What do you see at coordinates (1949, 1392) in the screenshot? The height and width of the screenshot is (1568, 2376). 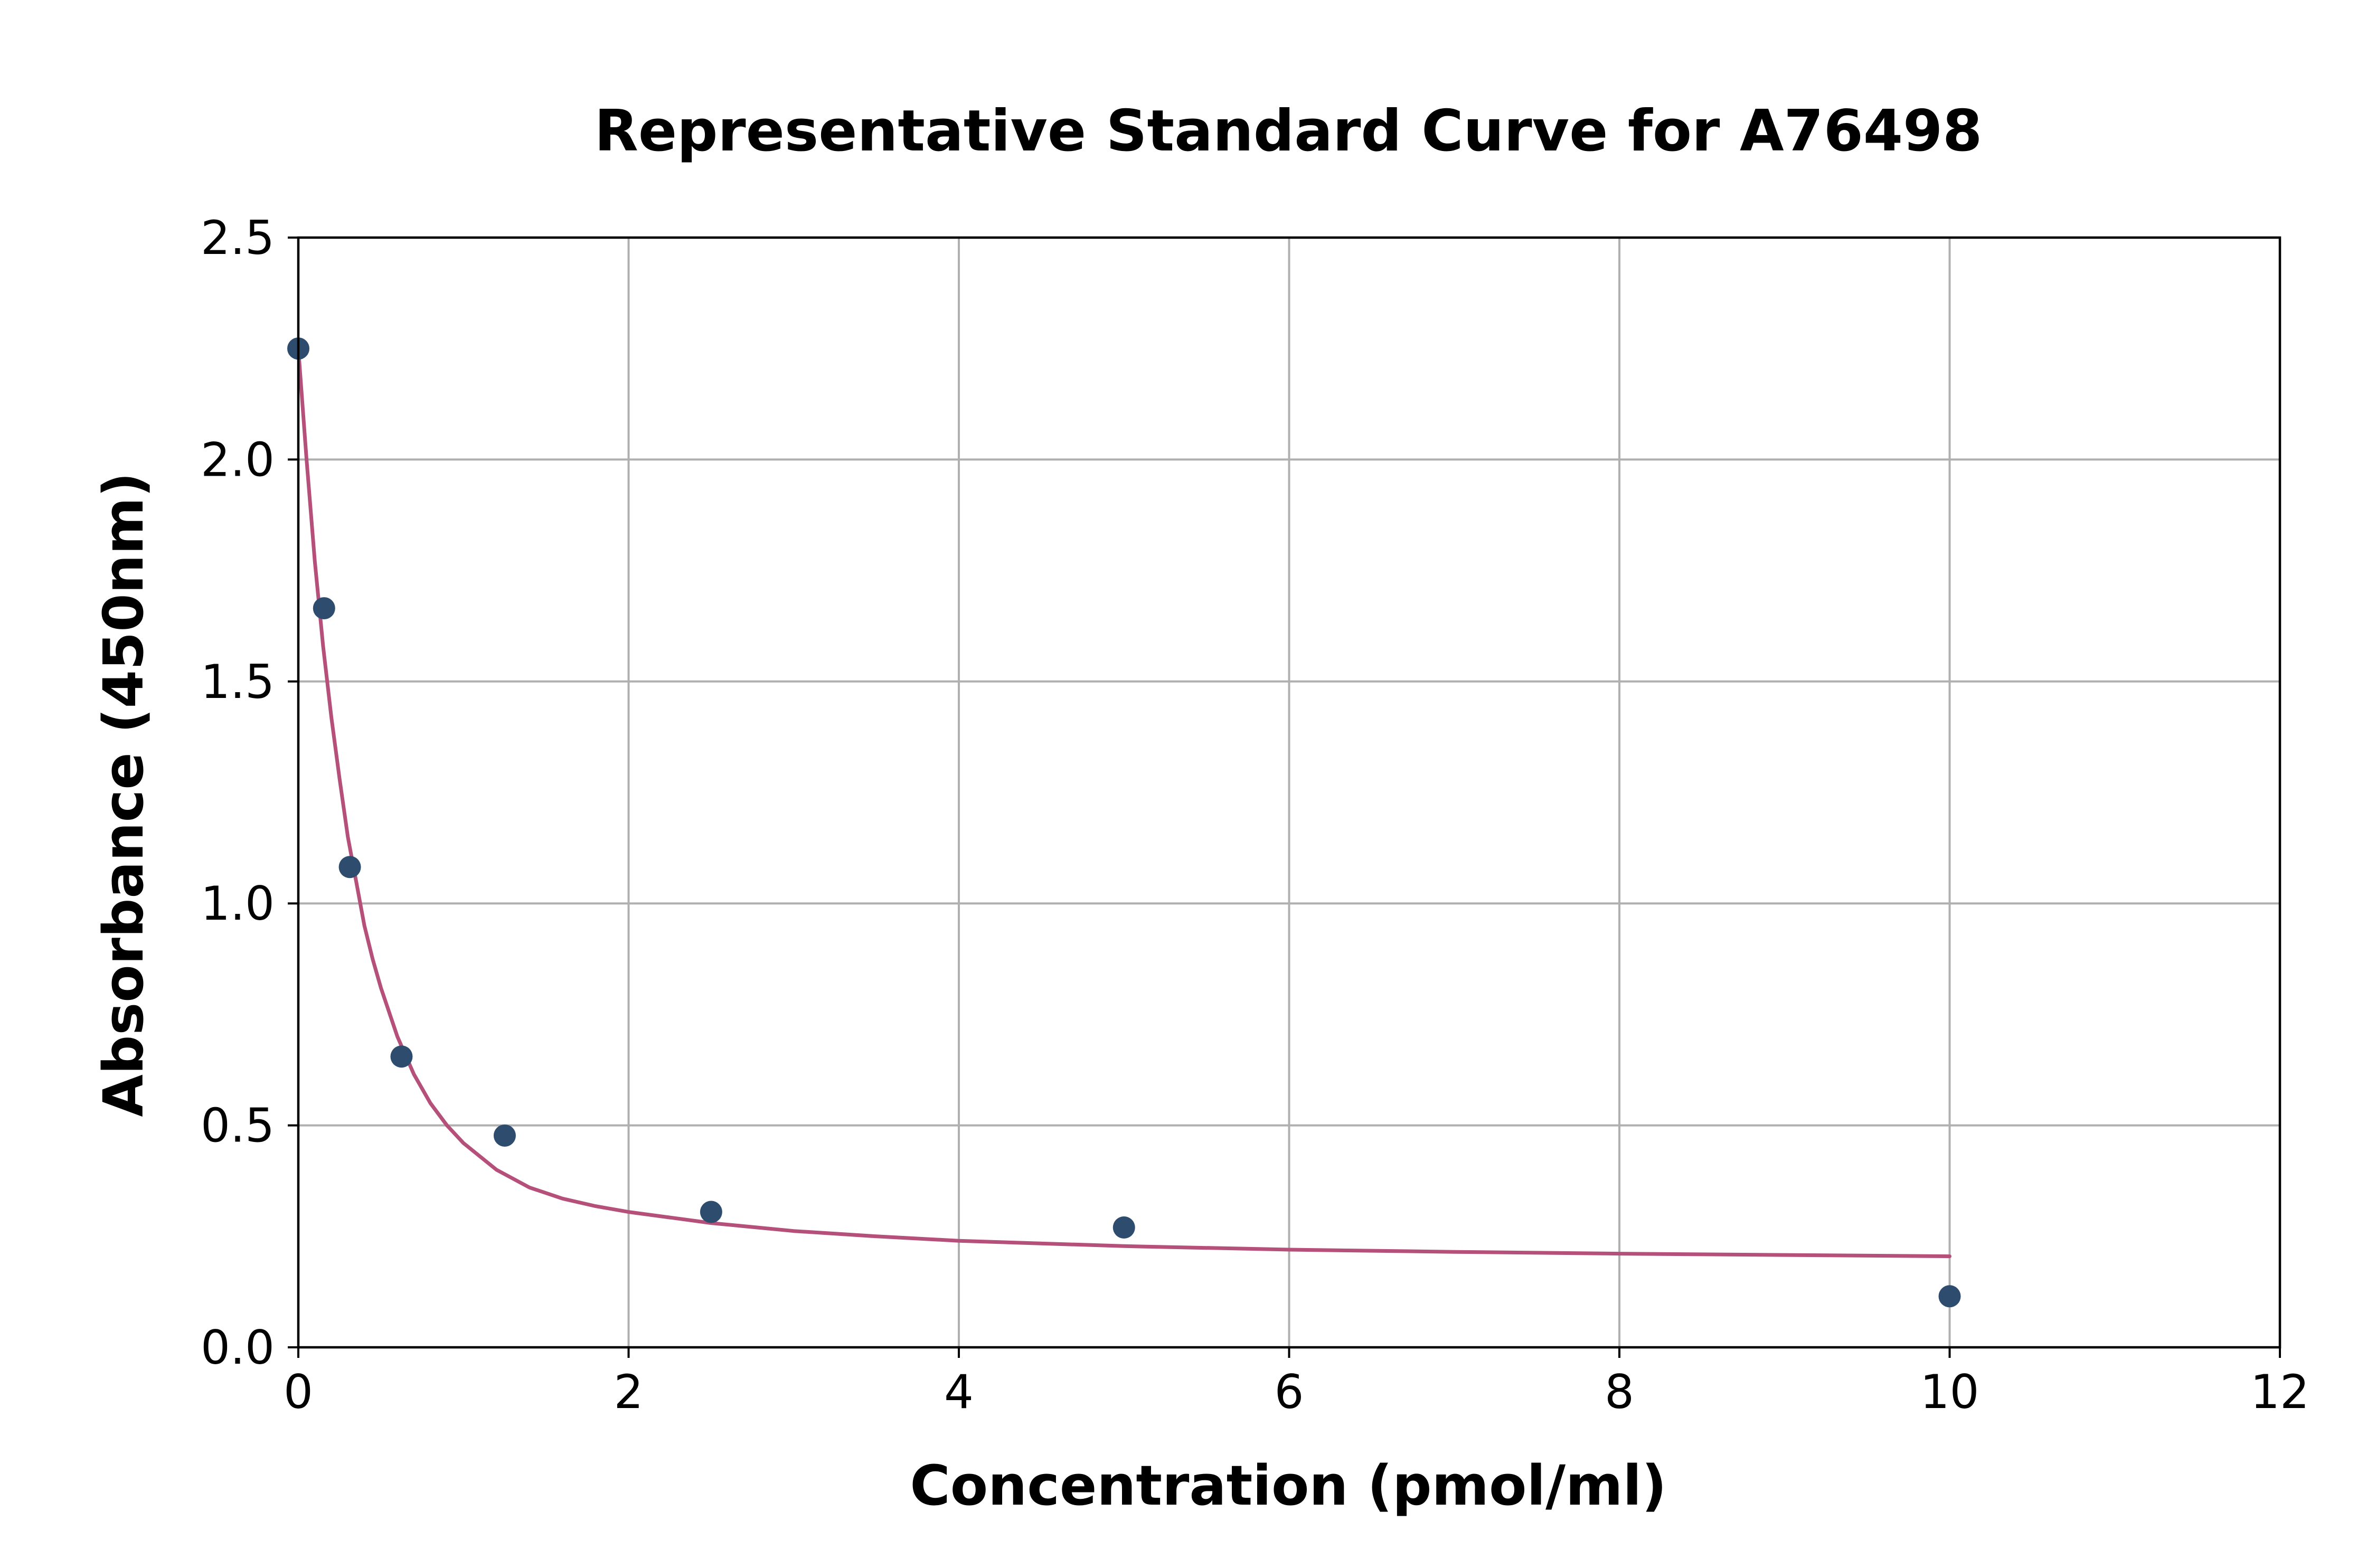 I see `x-tick-label: 10` at bounding box center [1949, 1392].